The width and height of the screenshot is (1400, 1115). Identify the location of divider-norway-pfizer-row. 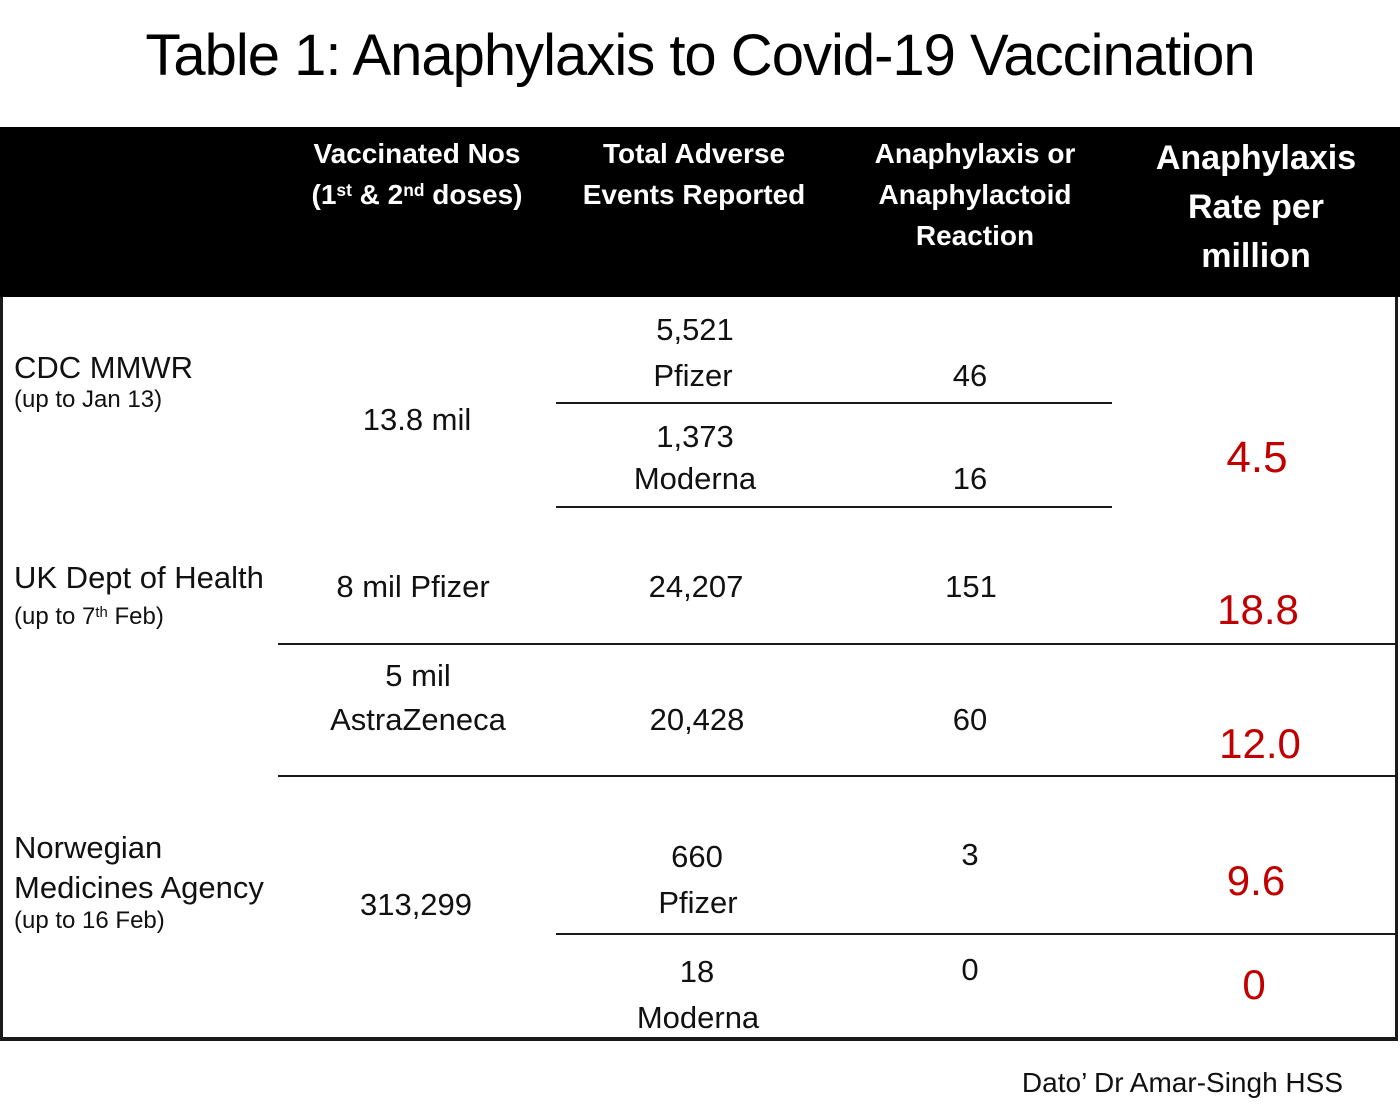
(977, 934).